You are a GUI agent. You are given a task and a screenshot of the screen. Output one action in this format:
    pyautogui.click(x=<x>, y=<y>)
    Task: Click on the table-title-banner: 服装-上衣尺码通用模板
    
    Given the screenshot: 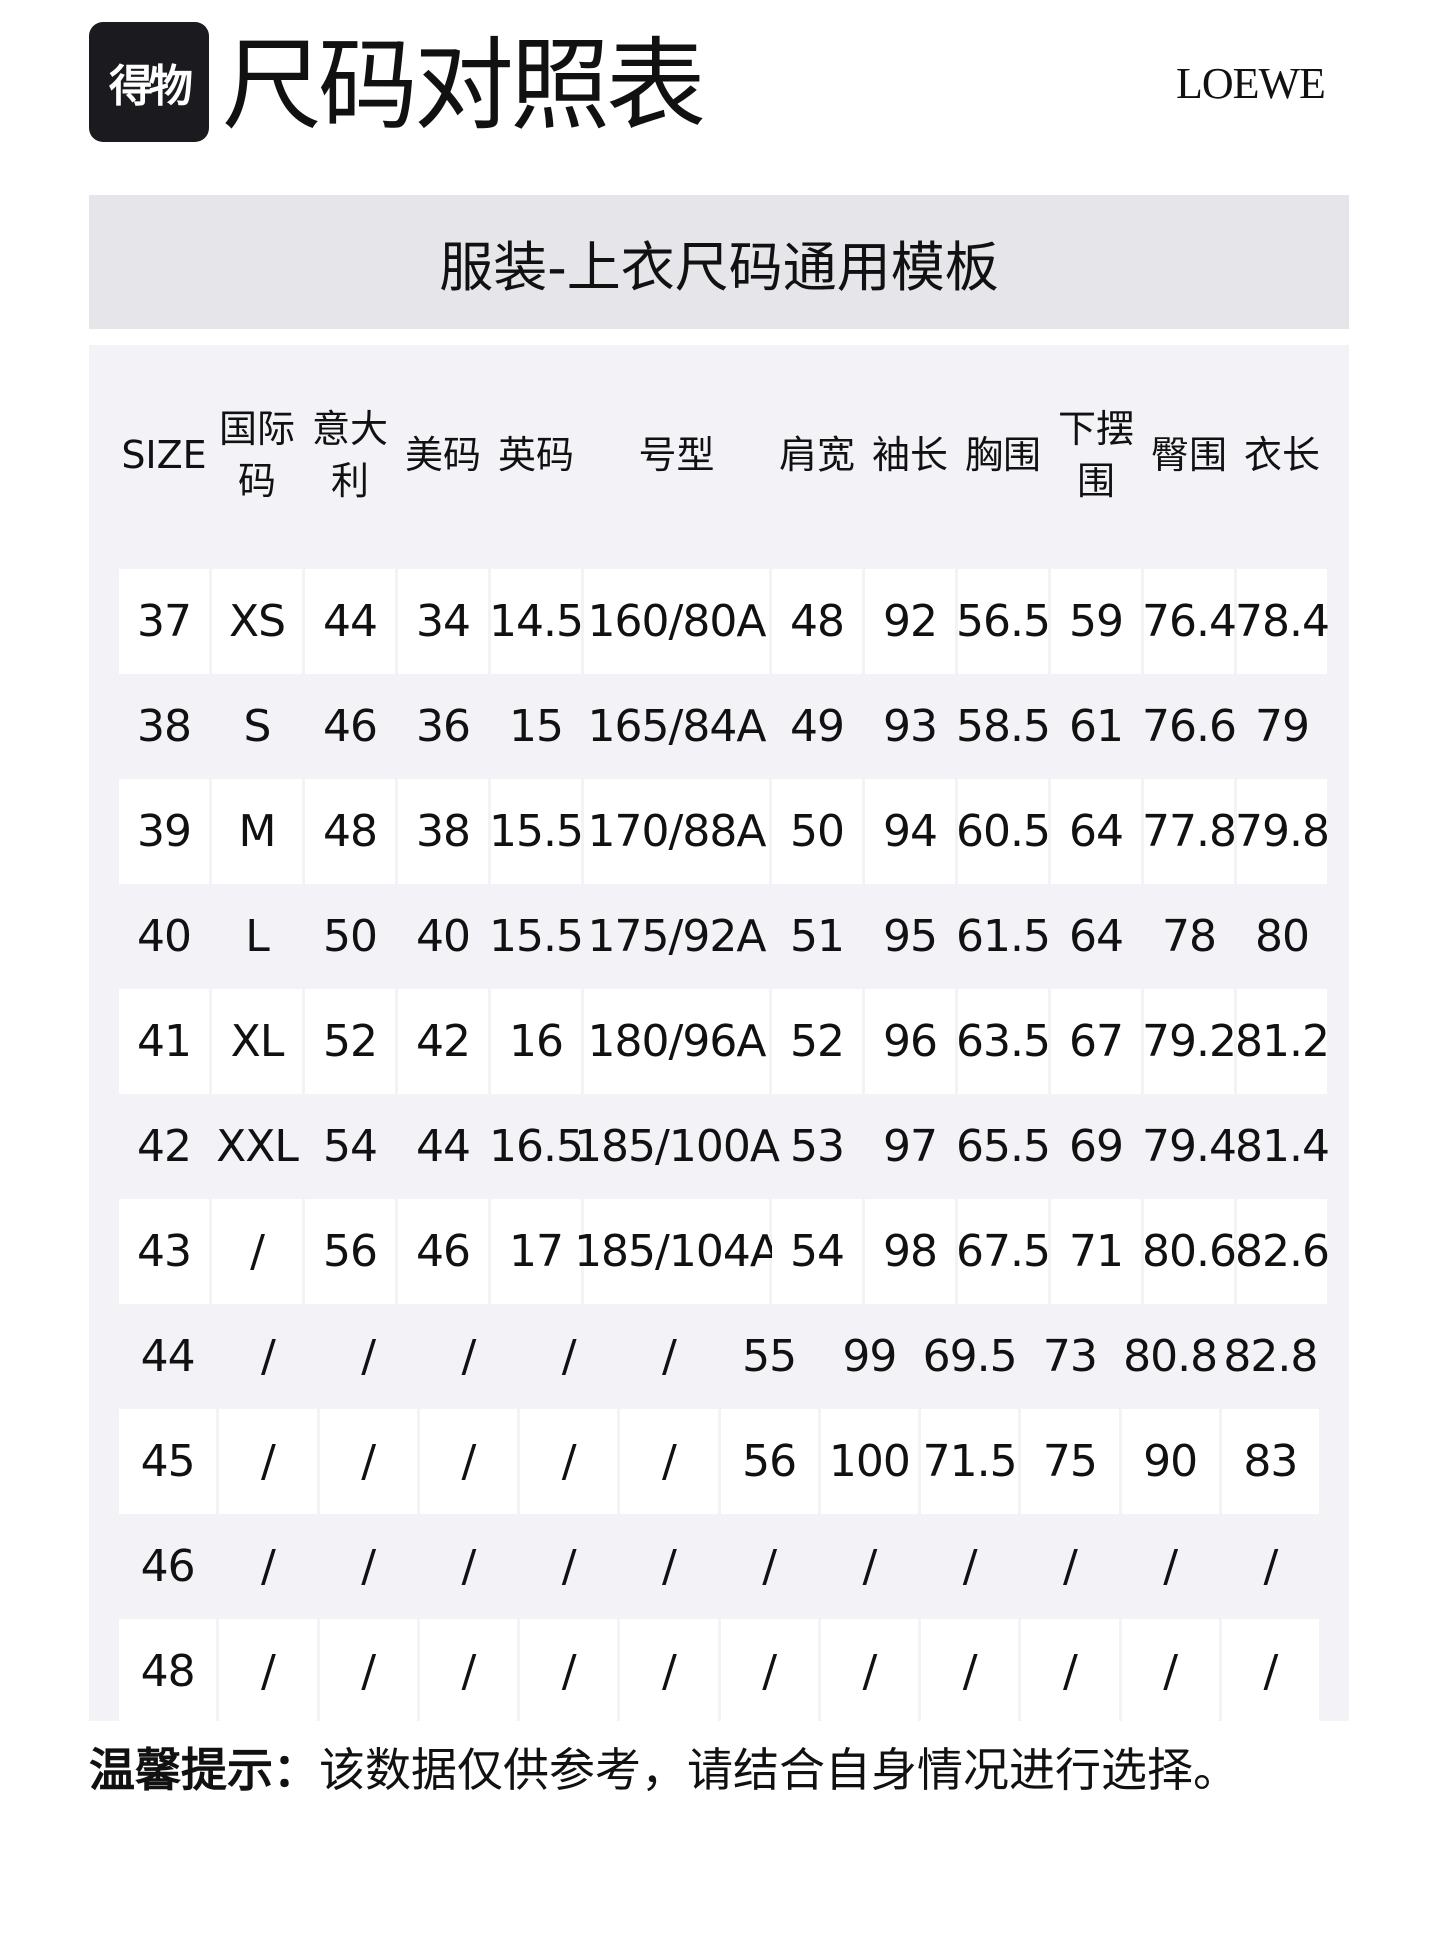 What is the action you would take?
    pyautogui.click(x=719, y=262)
    